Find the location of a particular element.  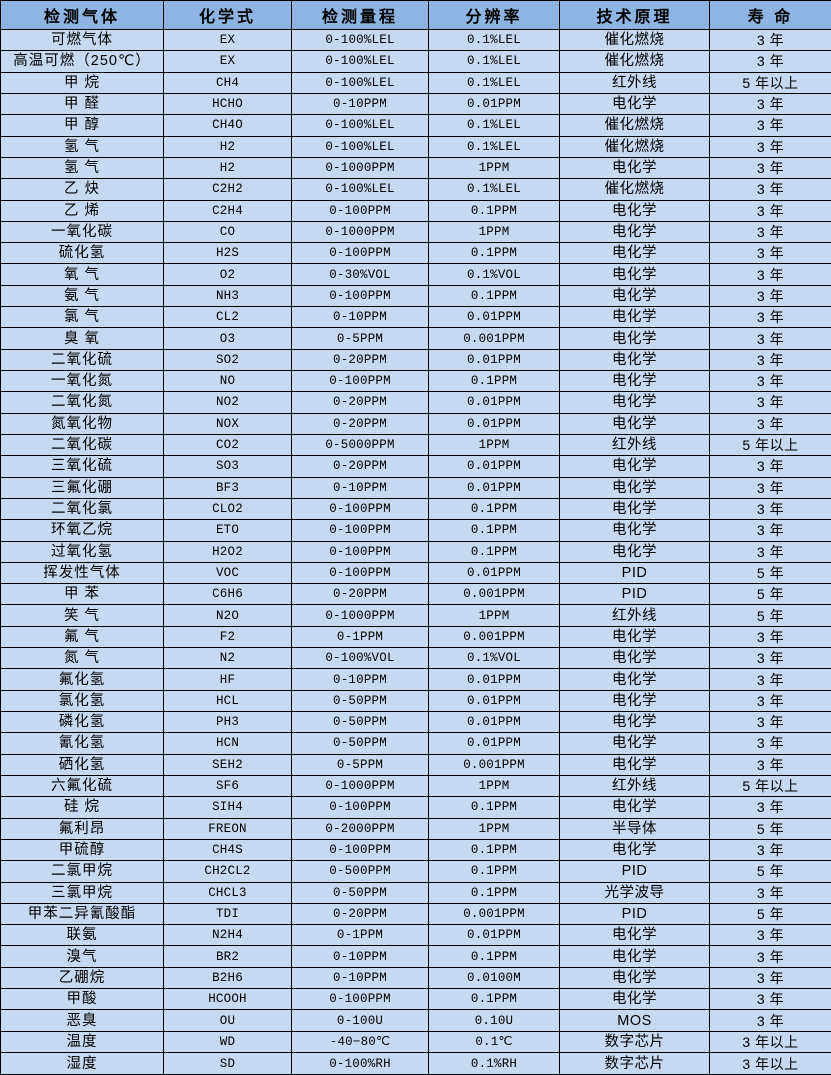

table-row: 甲硫醇 CH4S 0-100PPM 0.1PPM 电化学 3 年 is located at coordinates (415, 850).